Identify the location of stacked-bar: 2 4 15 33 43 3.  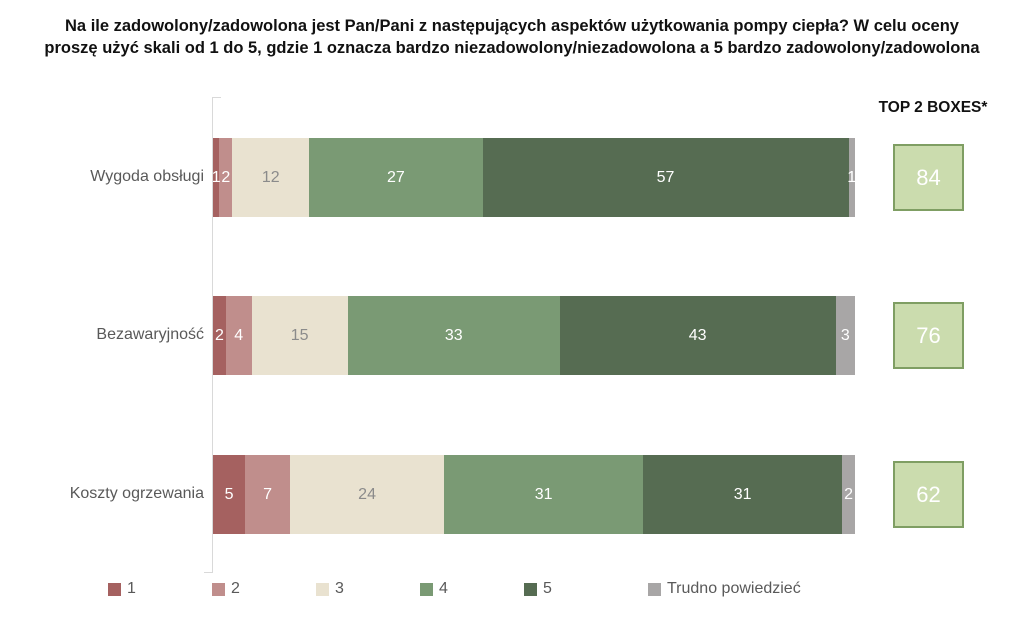
(534, 335).